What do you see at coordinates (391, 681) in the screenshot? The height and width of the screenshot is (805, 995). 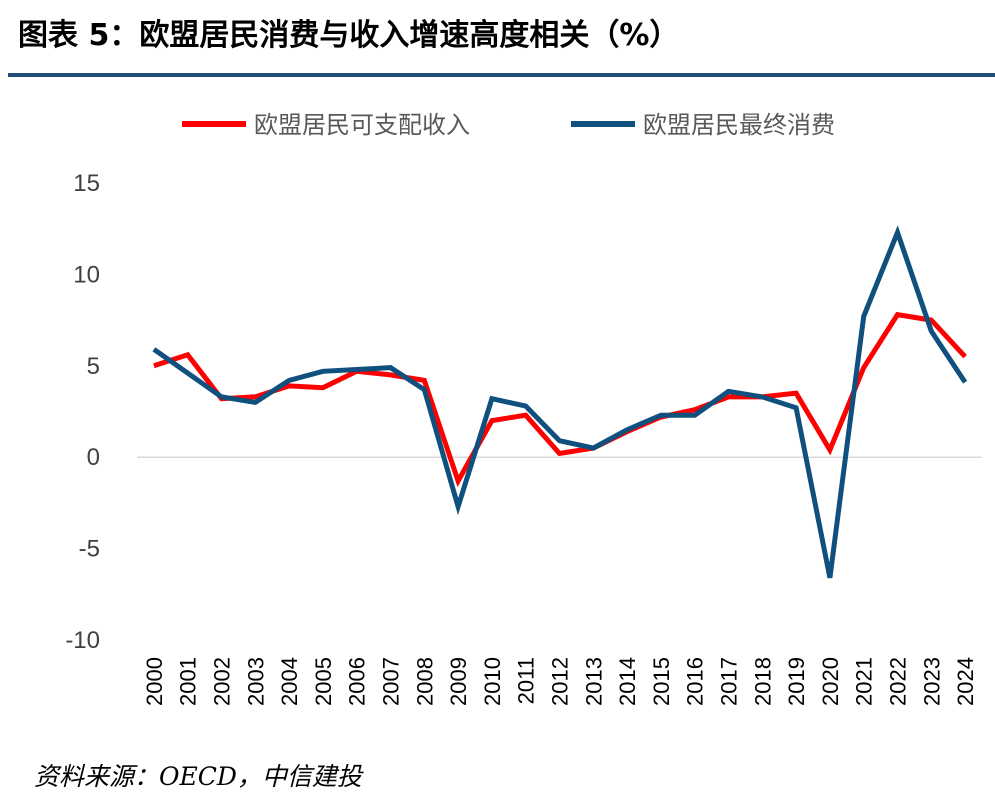 I see `x-tick-label: 2007` at bounding box center [391, 681].